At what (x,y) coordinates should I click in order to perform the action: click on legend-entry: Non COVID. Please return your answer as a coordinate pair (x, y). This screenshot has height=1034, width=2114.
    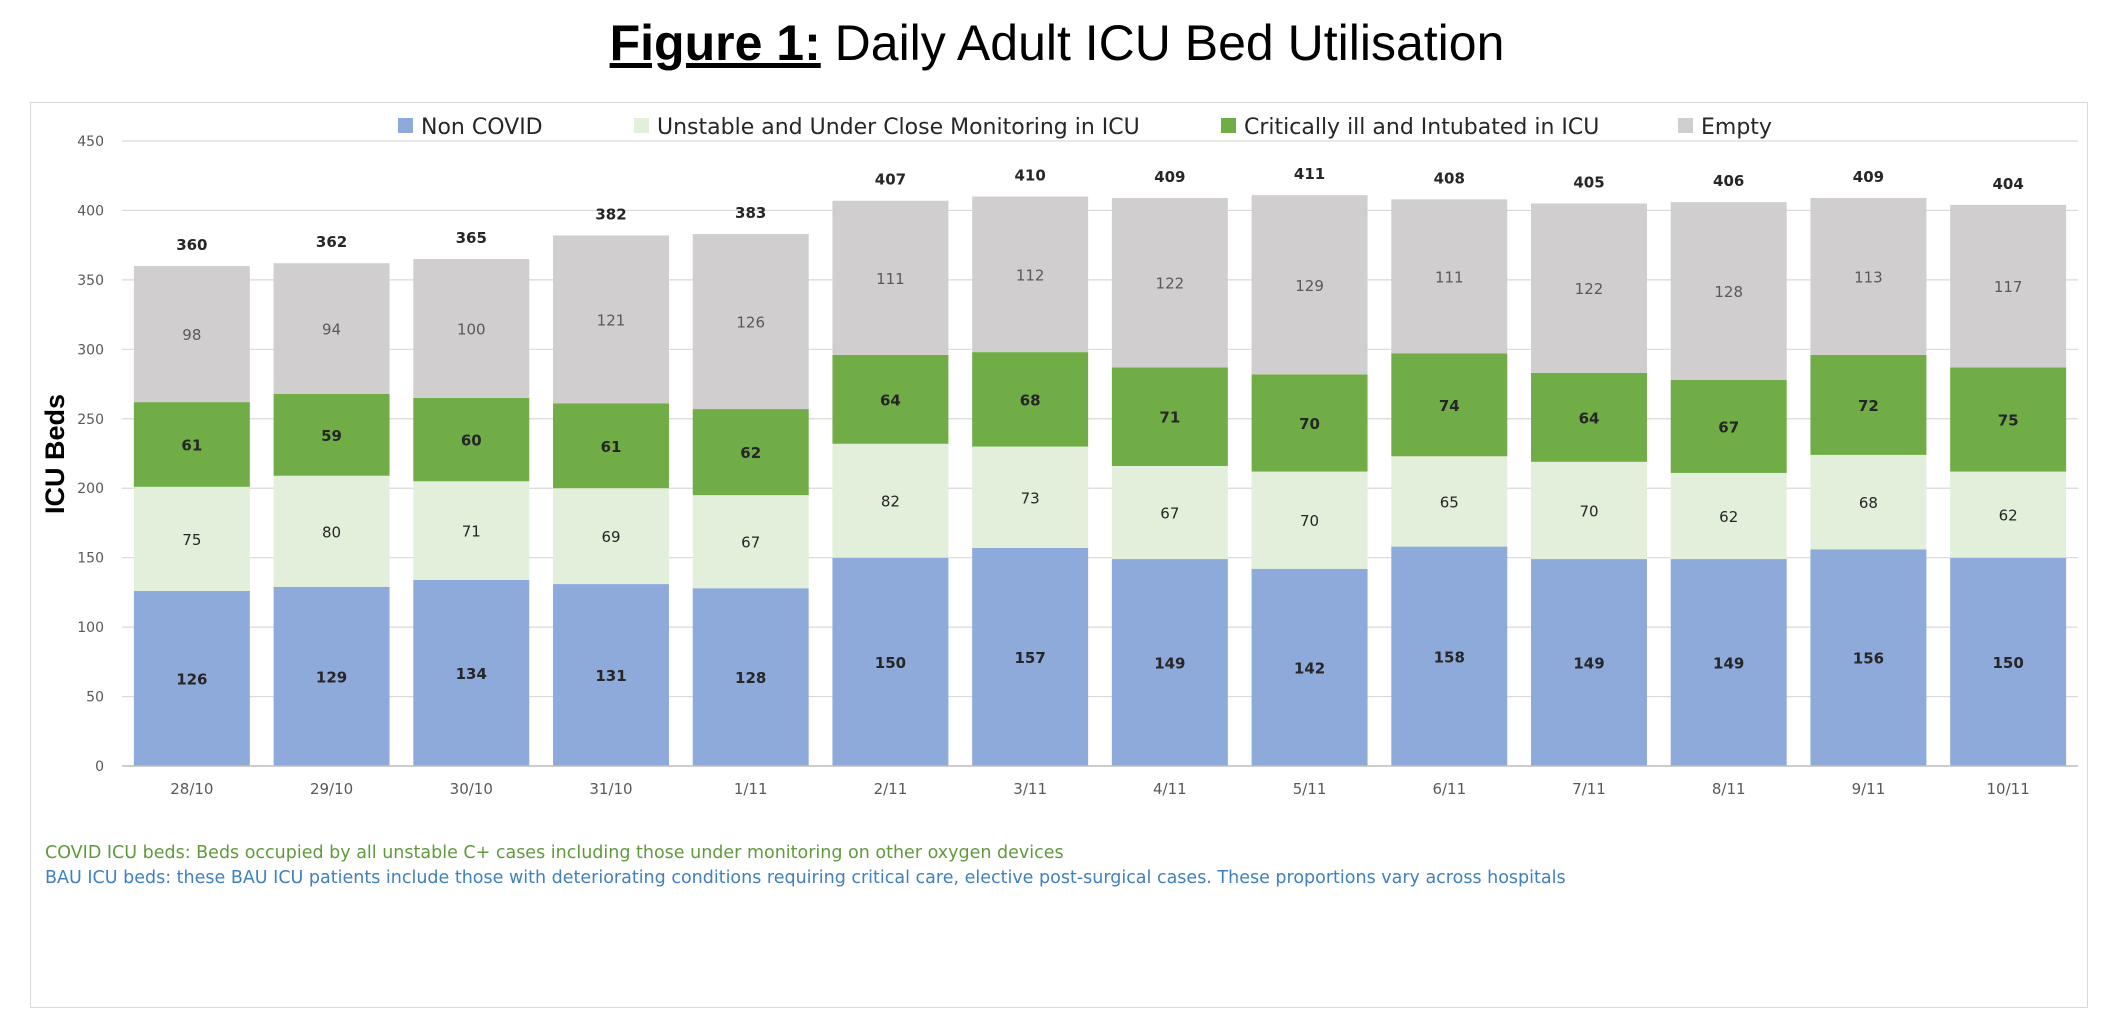
    Looking at the image, I should click on (482, 127).